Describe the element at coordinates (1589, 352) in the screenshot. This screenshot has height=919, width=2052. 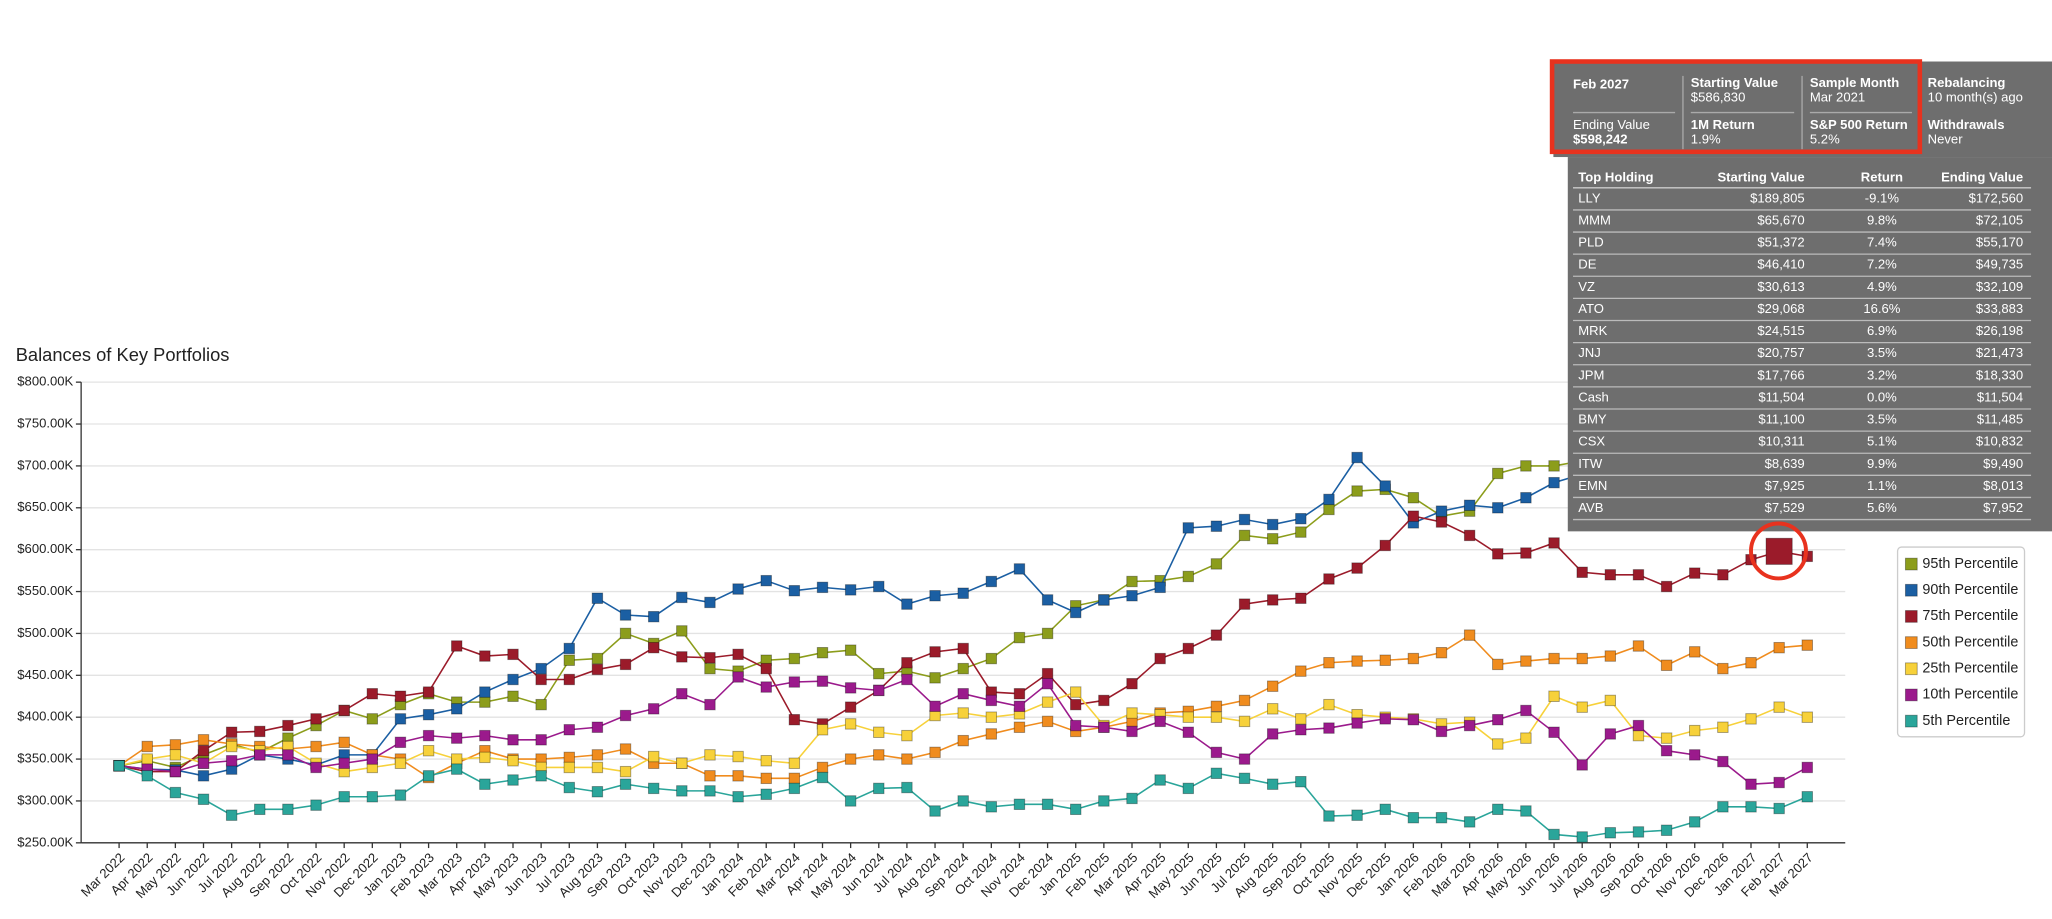
I see `table-cell: JNJ` at that location.